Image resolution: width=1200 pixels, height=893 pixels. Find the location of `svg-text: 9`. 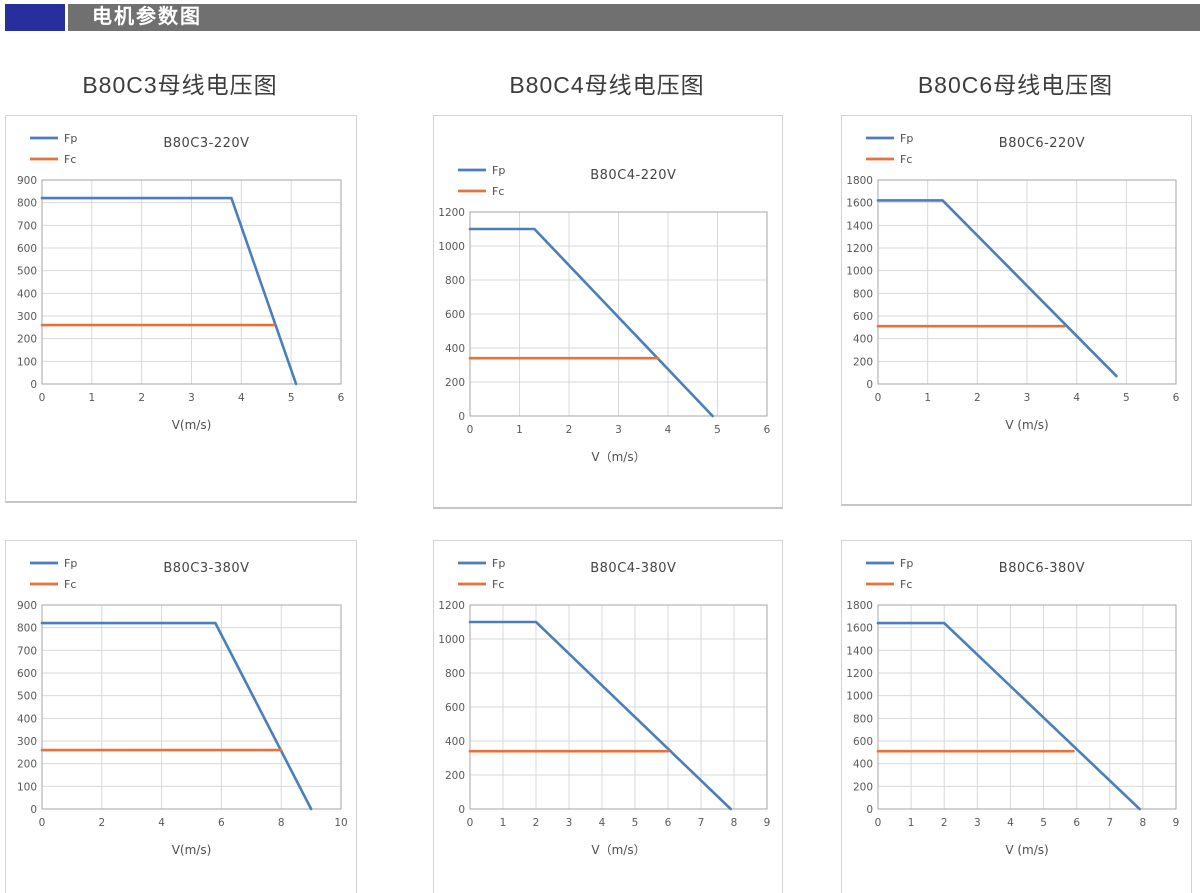

svg-text: 9 is located at coordinates (767, 823).